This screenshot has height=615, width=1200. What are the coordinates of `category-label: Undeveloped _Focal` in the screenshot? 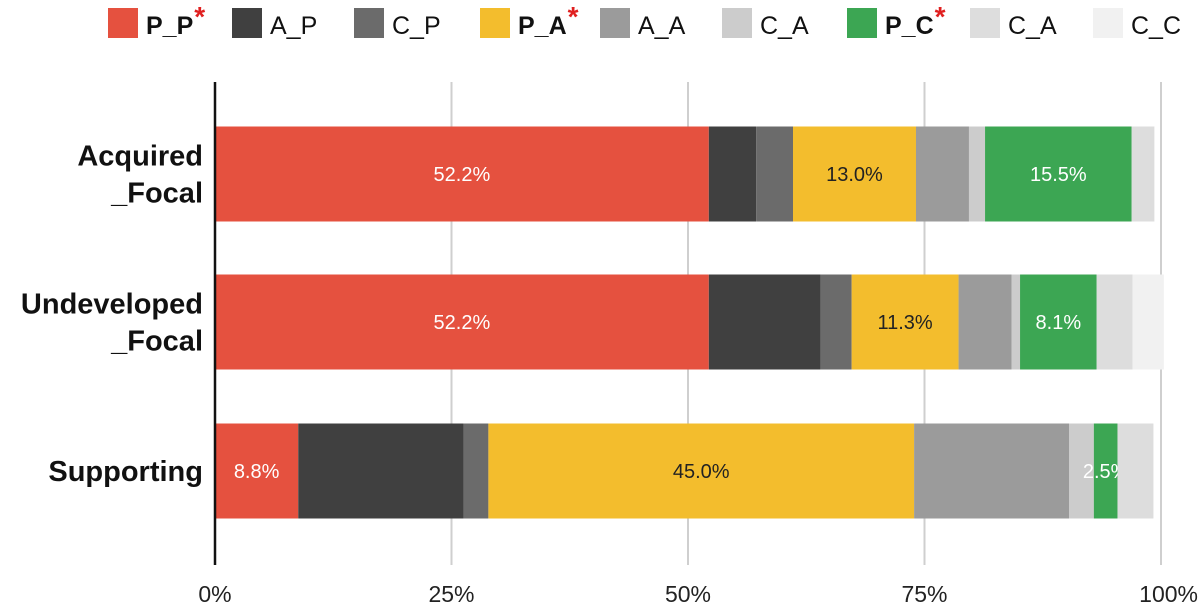 It's located at (112, 323).